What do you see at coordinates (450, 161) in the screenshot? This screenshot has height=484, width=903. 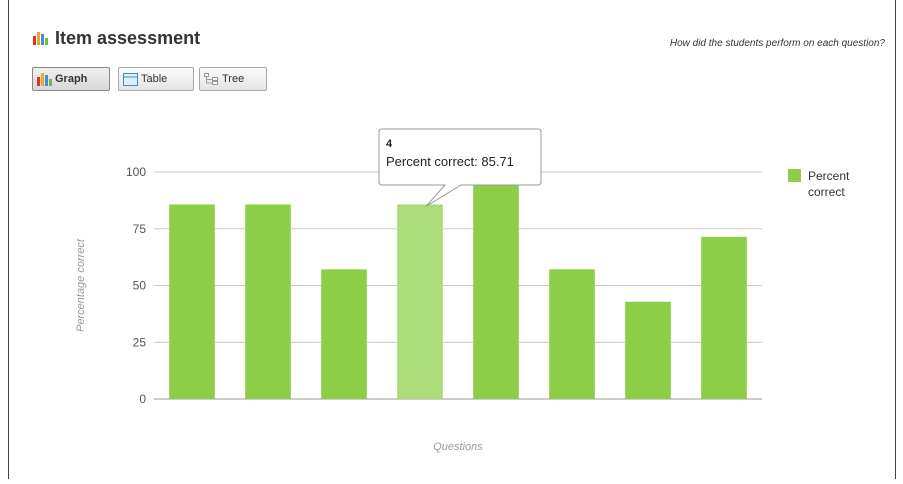 I see `tooltip-text: Percent correct: 85.71` at bounding box center [450, 161].